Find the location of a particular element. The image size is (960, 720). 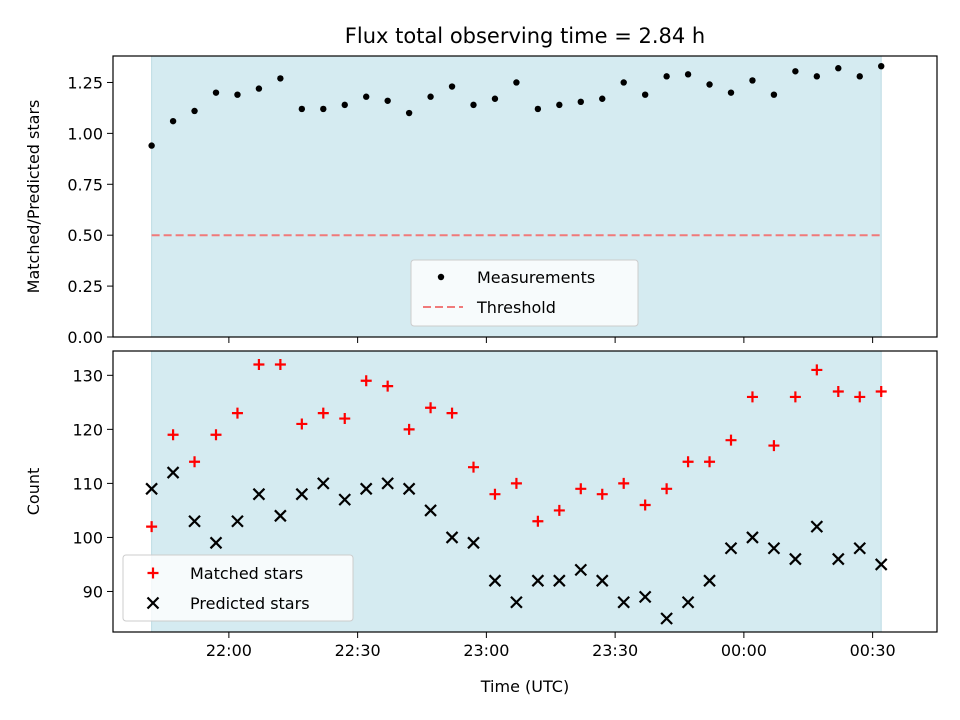

x-tick-label: 22:00 is located at coordinates (229, 650).